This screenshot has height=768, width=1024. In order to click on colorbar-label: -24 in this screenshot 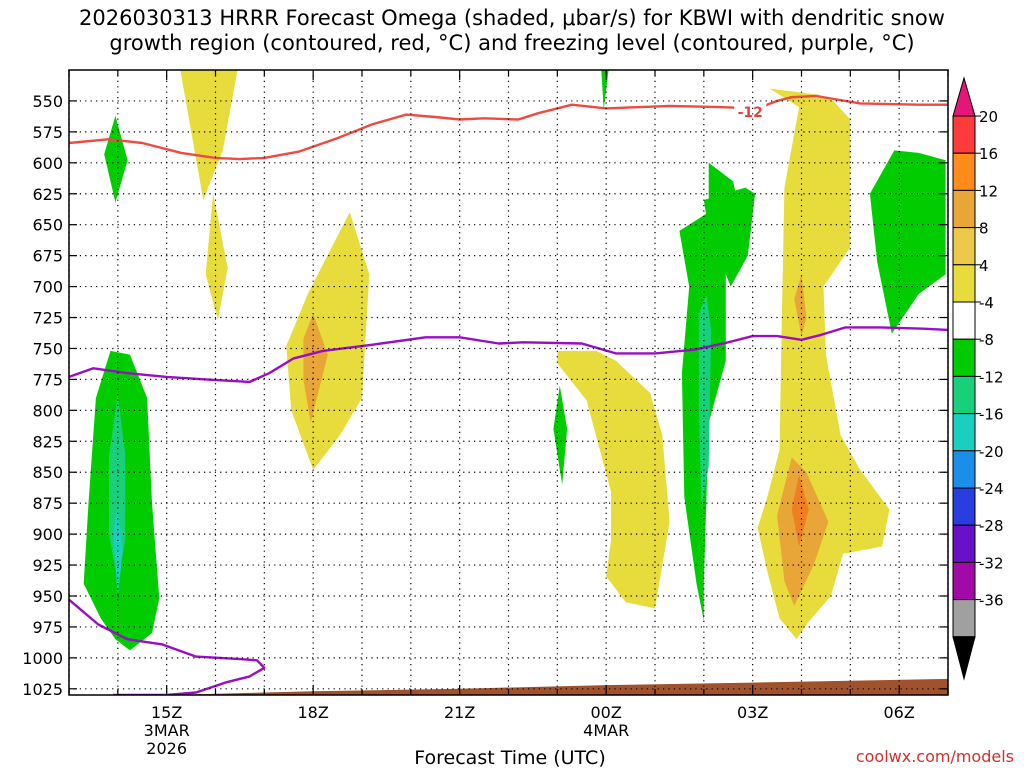, I will do `click(991, 489)`.